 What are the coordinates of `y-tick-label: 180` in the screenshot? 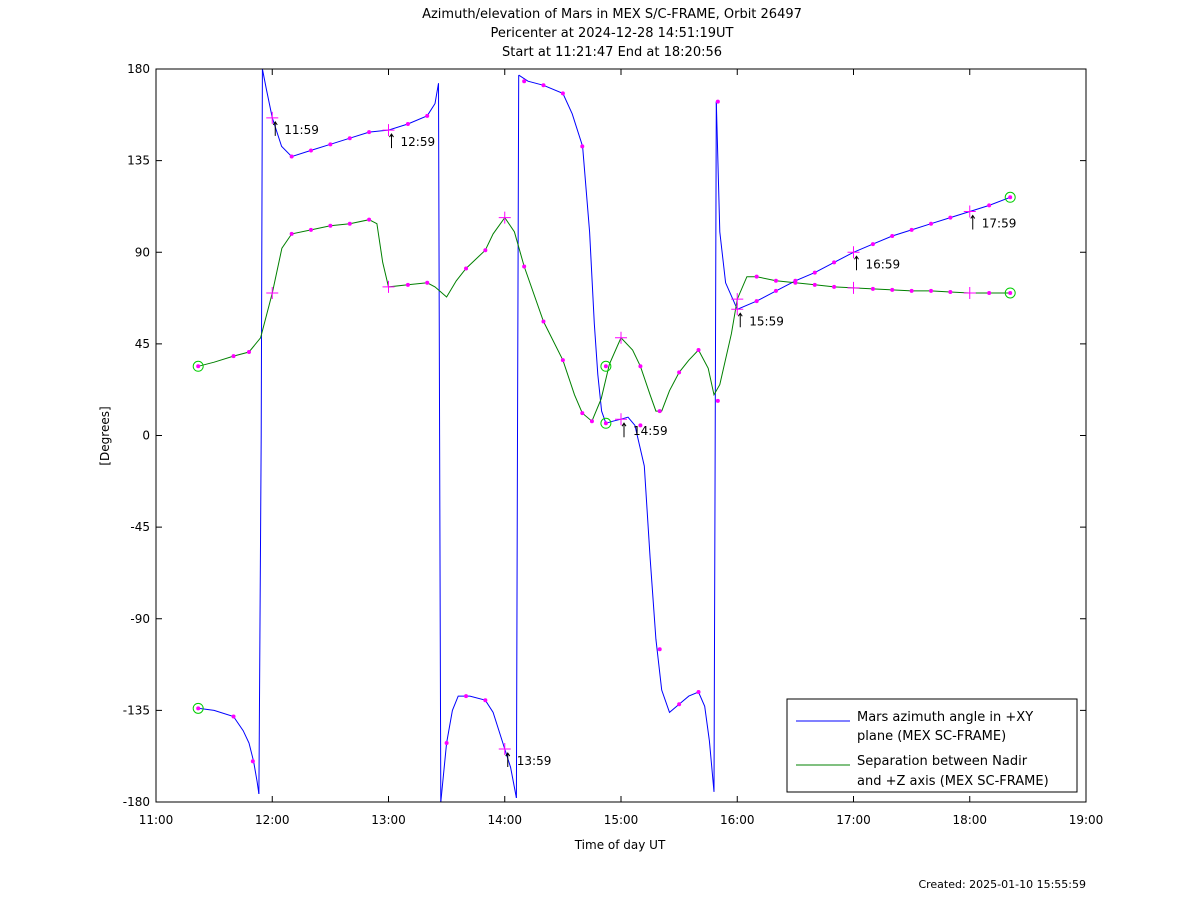 It's located at (138, 69).